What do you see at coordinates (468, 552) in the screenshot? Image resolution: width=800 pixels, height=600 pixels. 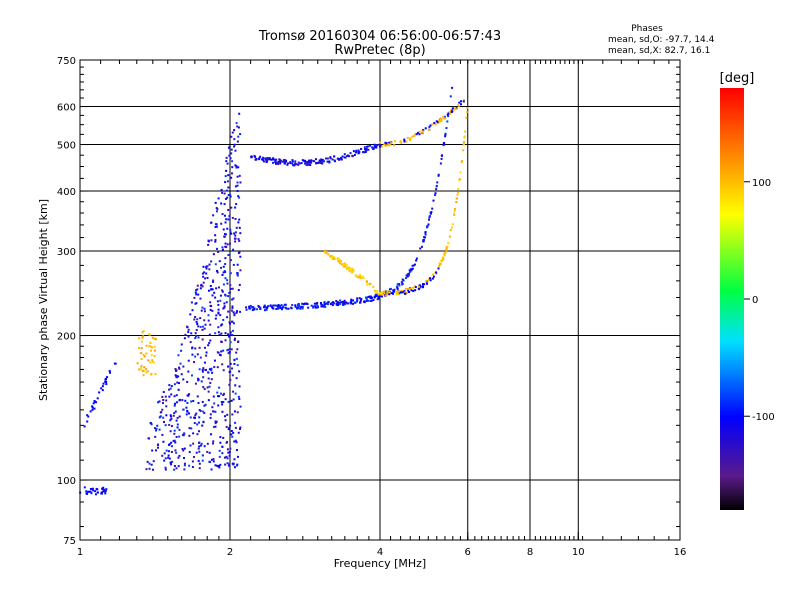 I see `x-tick-label: 6` at bounding box center [468, 552].